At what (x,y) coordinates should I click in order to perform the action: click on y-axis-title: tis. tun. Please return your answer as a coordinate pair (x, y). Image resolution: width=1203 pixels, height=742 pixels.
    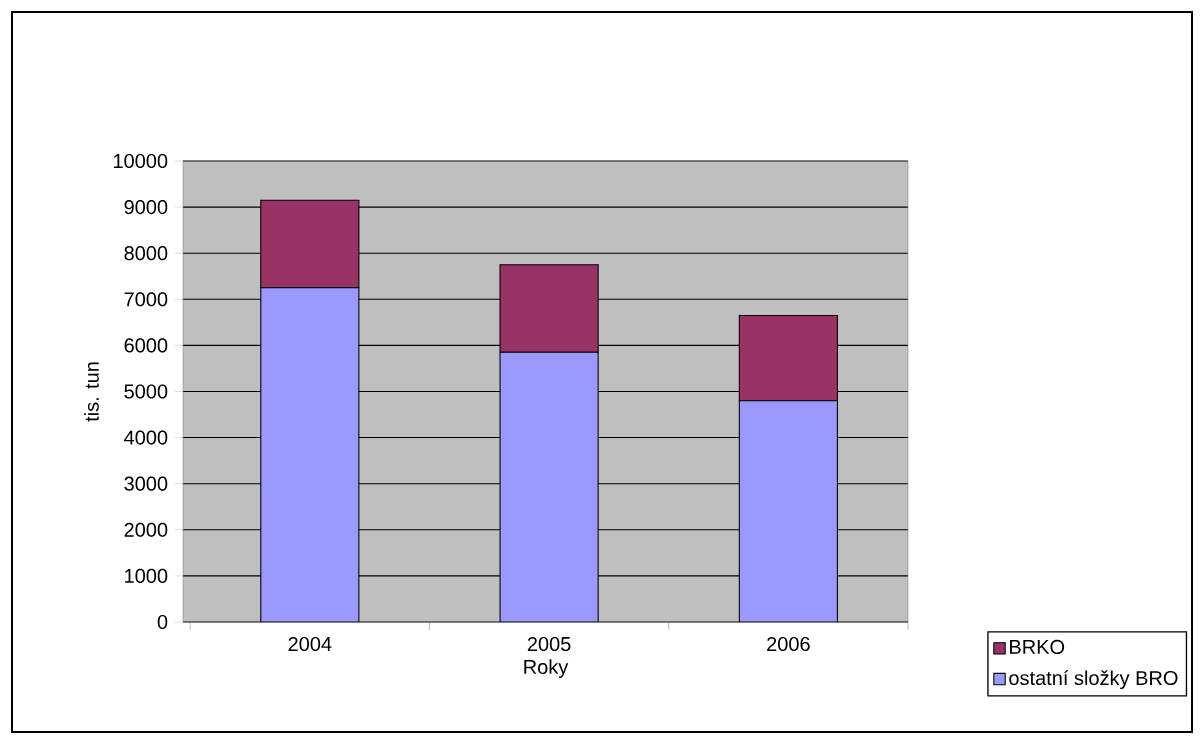
    Looking at the image, I should click on (91, 392).